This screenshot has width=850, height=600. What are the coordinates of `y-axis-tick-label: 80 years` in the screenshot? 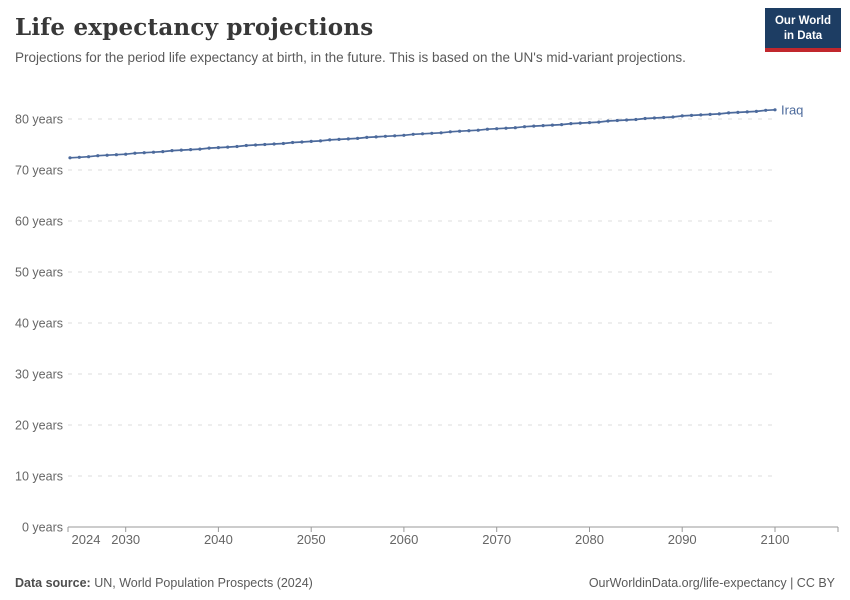 It's located at (39, 120).